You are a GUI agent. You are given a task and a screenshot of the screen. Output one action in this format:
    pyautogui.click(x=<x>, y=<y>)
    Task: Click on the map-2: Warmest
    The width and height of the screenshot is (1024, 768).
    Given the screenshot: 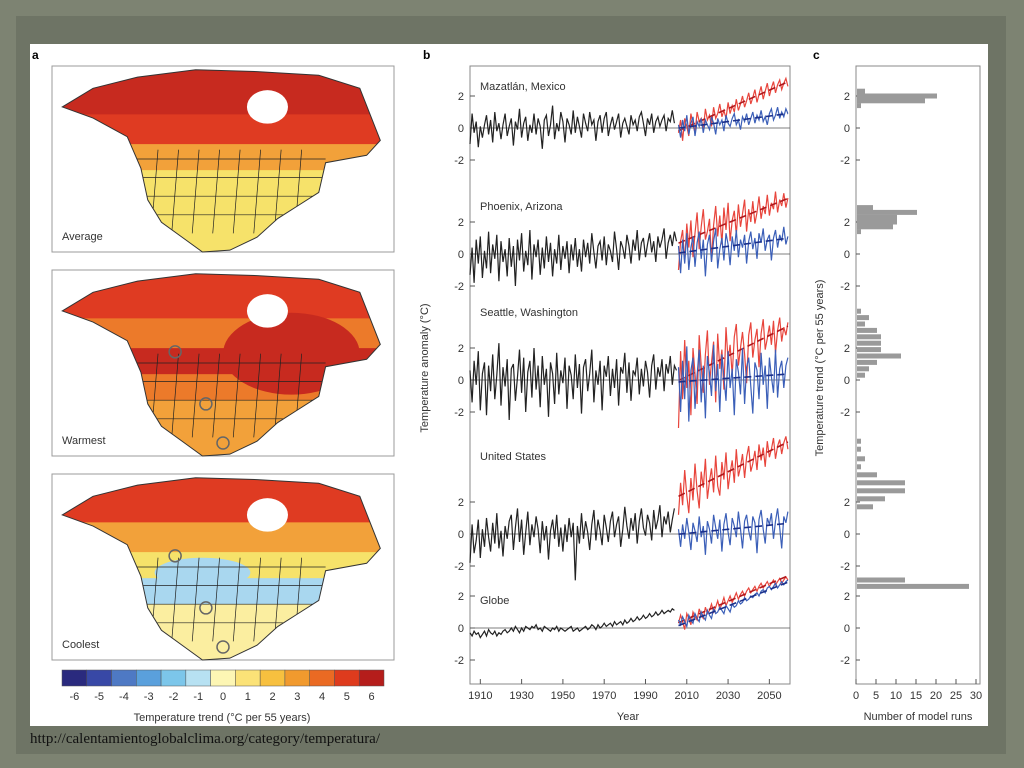 What is the action you would take?
    pyautogui.click(x=223, y=363)
    